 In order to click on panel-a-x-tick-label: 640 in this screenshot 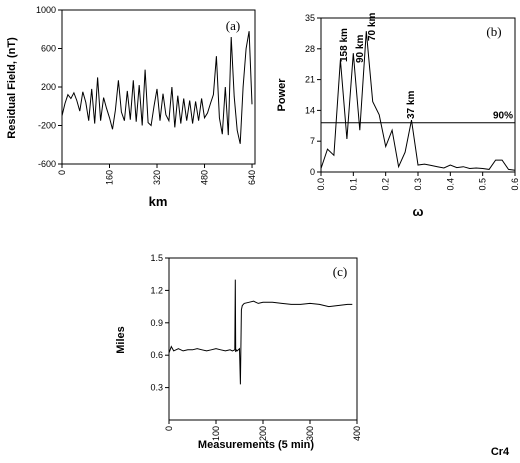, I will do `click(252, 177)`.